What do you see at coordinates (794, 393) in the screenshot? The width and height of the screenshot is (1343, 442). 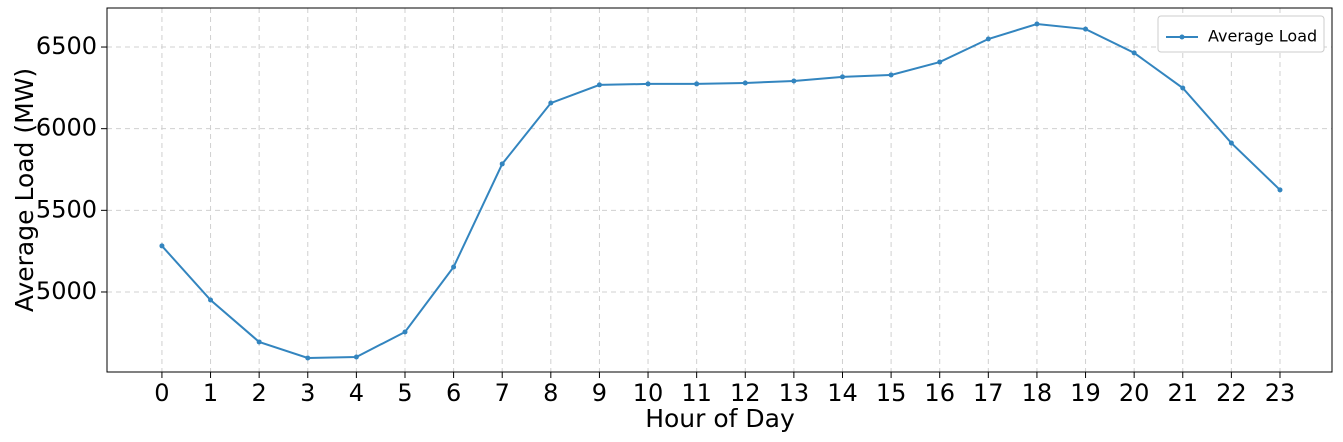 I see `x-tick-label: 13` at bounding box center [794, 393].